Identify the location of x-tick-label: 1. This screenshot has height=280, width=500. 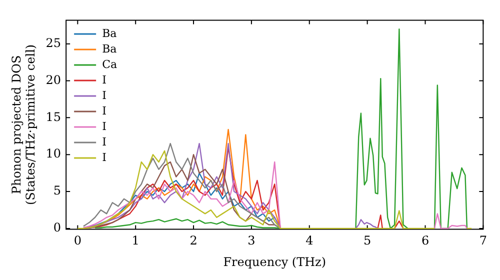
(136, 241).